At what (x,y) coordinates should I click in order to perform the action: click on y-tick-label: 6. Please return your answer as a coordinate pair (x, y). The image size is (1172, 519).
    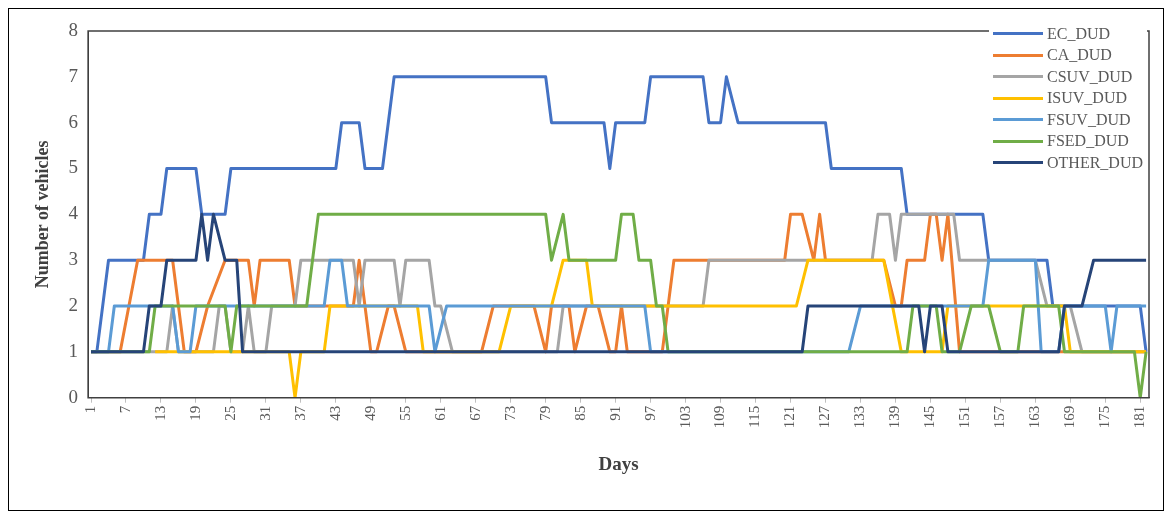
    Looking at the image, I should click on (73, 121).